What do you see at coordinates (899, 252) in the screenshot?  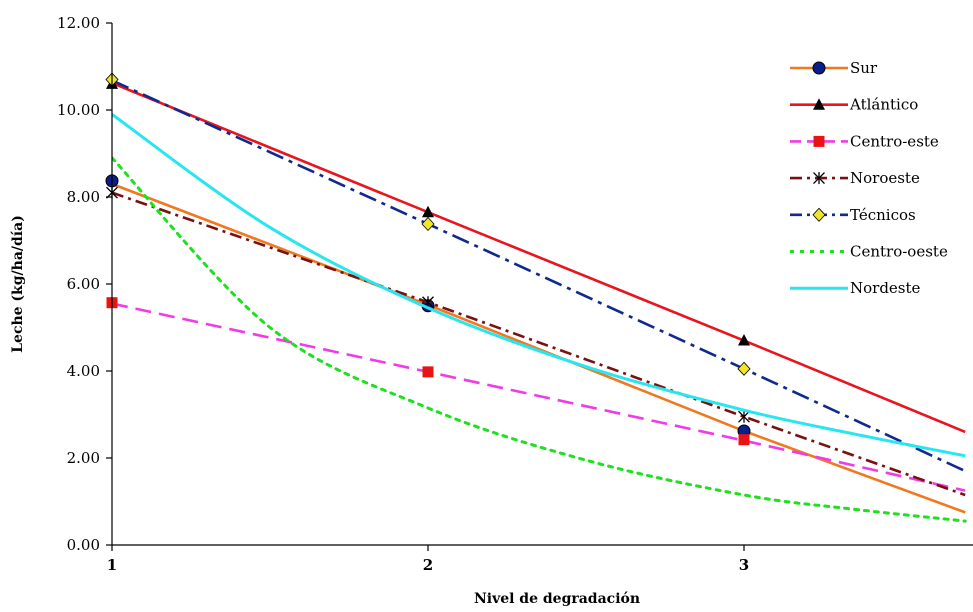 I see `legend-label: Centro-oeste` at bounding box center [899, 252].